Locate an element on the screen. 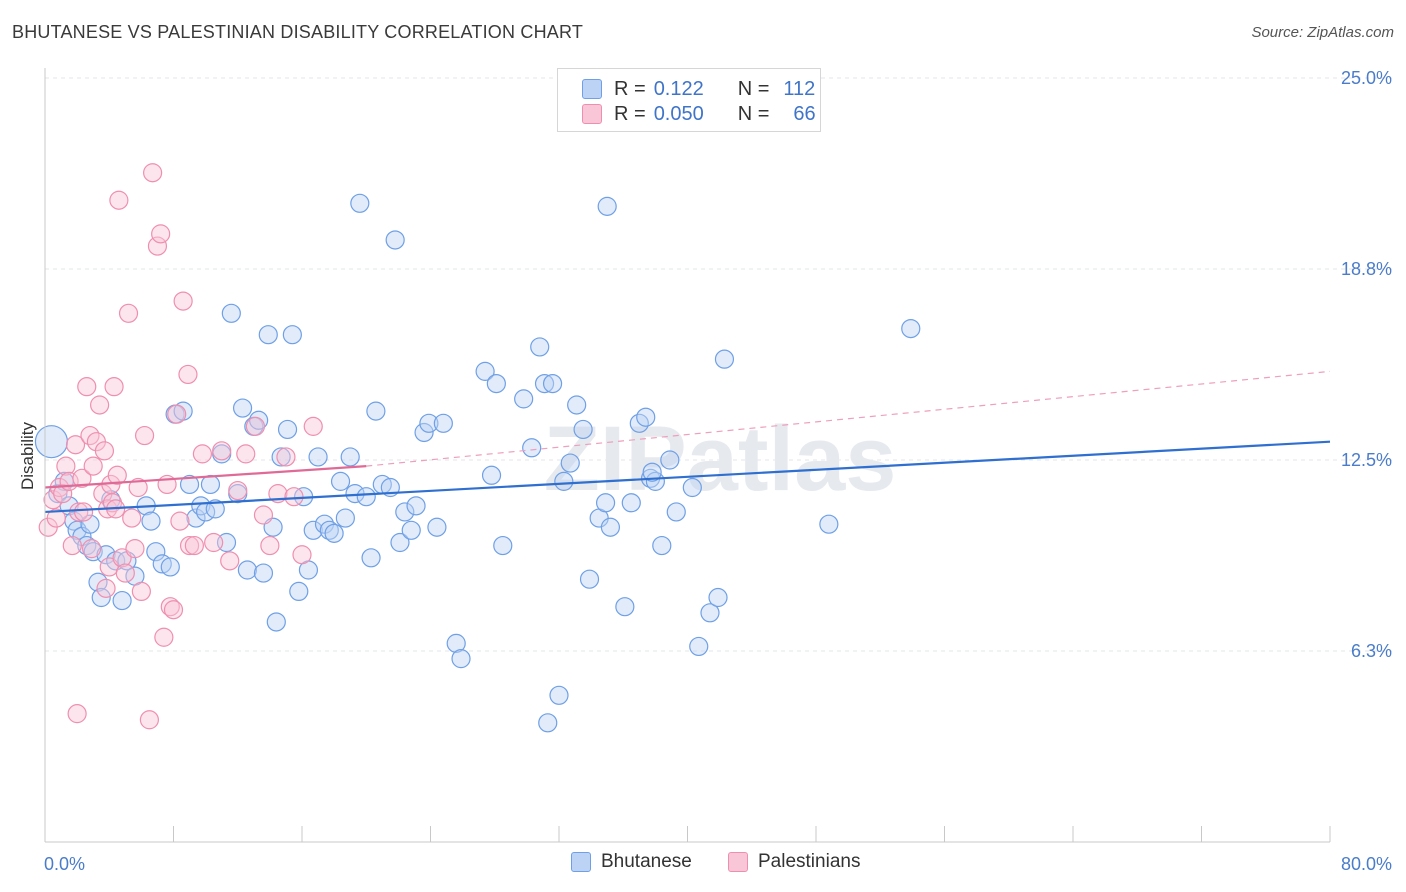 The image size is (1406, 892). watermark: ZIPatlas is located at coordinates (720, 459).